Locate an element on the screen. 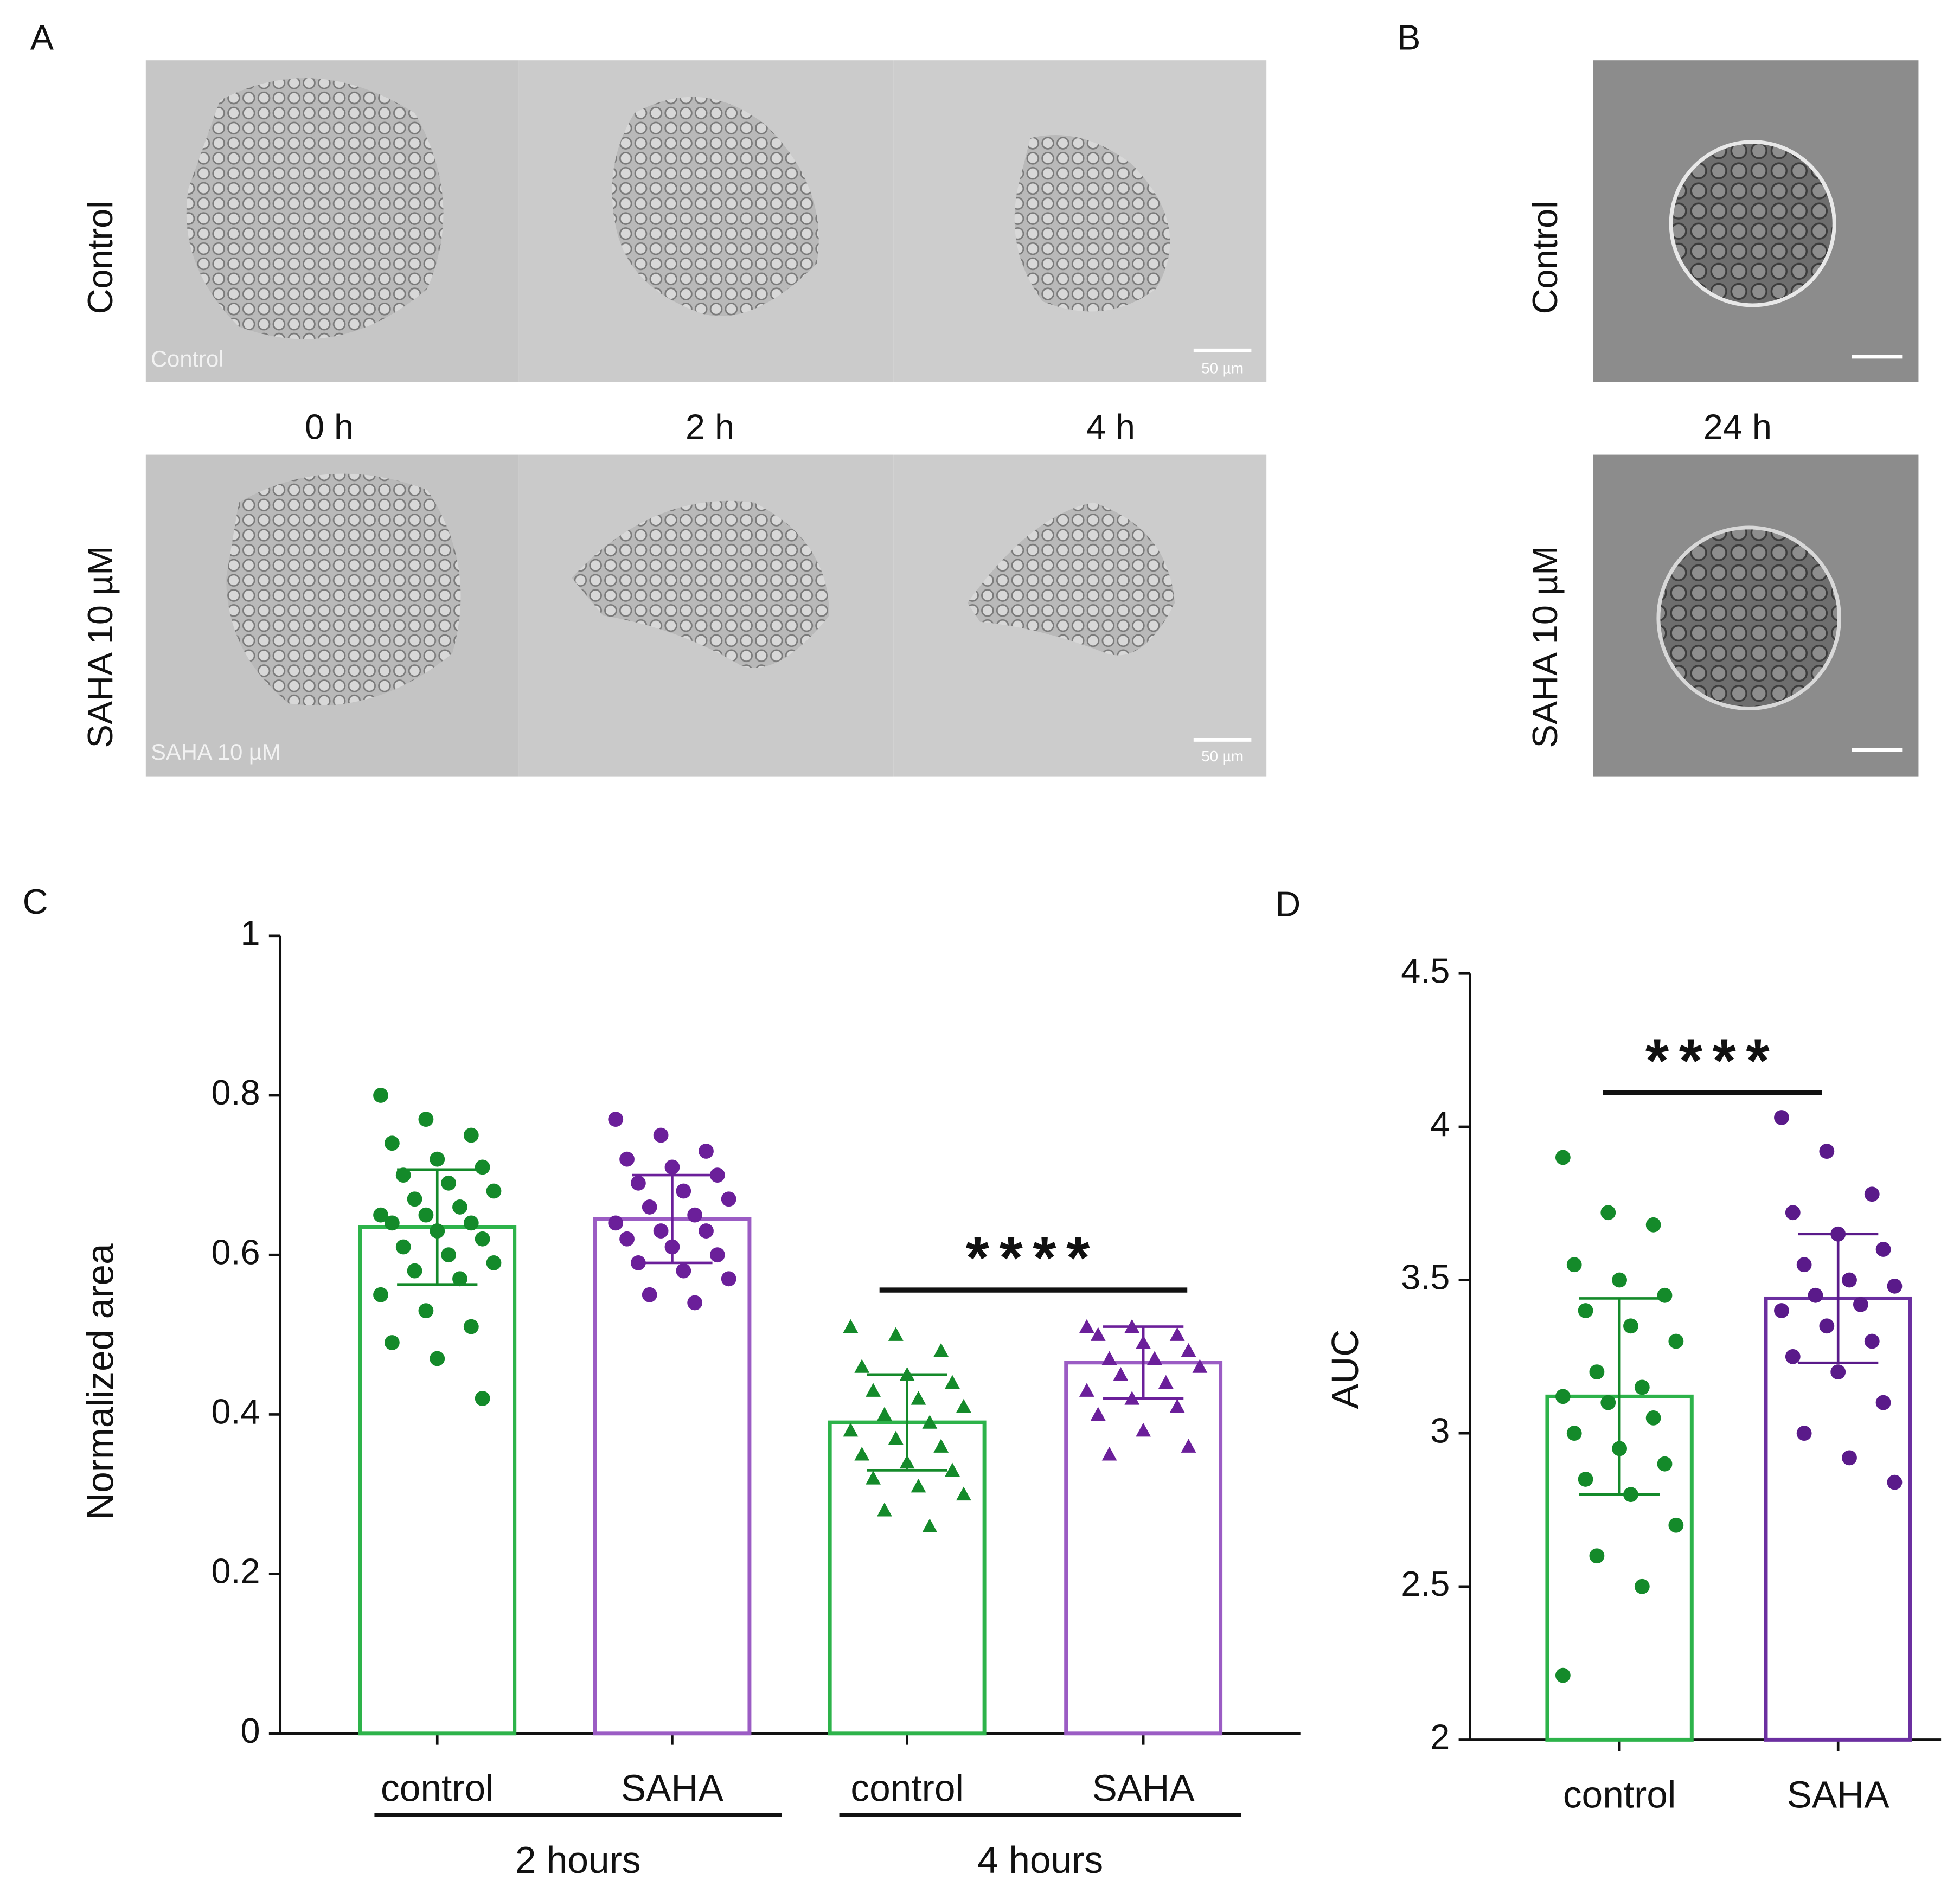 The height and width of the screenshot is (1893, 1960). y-tick-label: 4.5 is located at coordinates (1426, 970).